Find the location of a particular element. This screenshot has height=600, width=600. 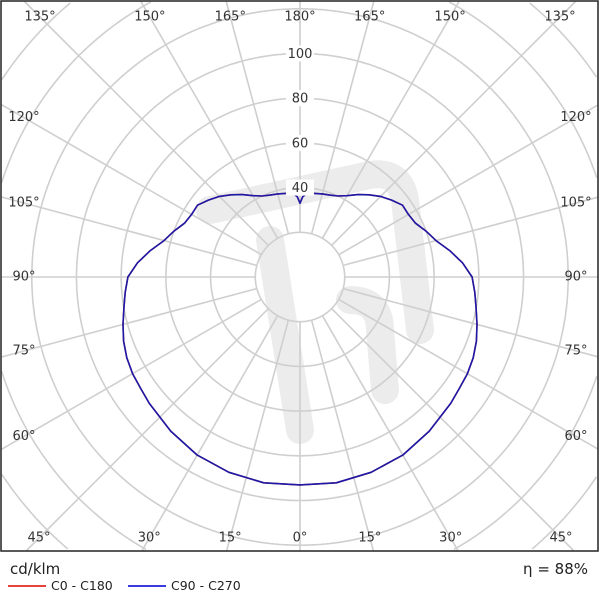

legend-label: C90 - C270 is located at coordinates (206, 585).